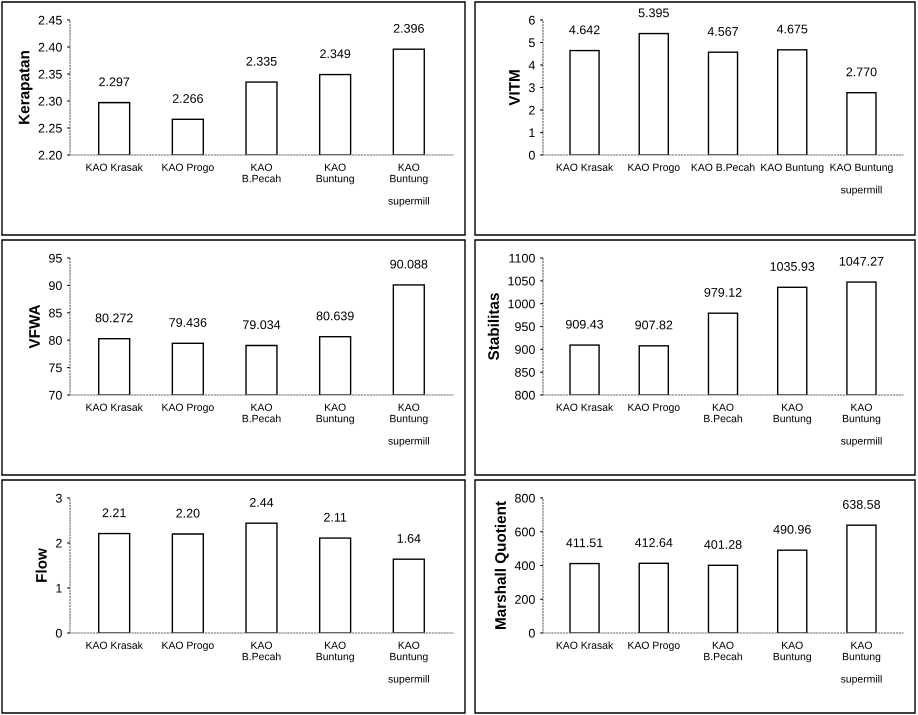 The width and height of the screenshot is (918, 715). I want to click on data-label: 2.770, so click(861, 71).